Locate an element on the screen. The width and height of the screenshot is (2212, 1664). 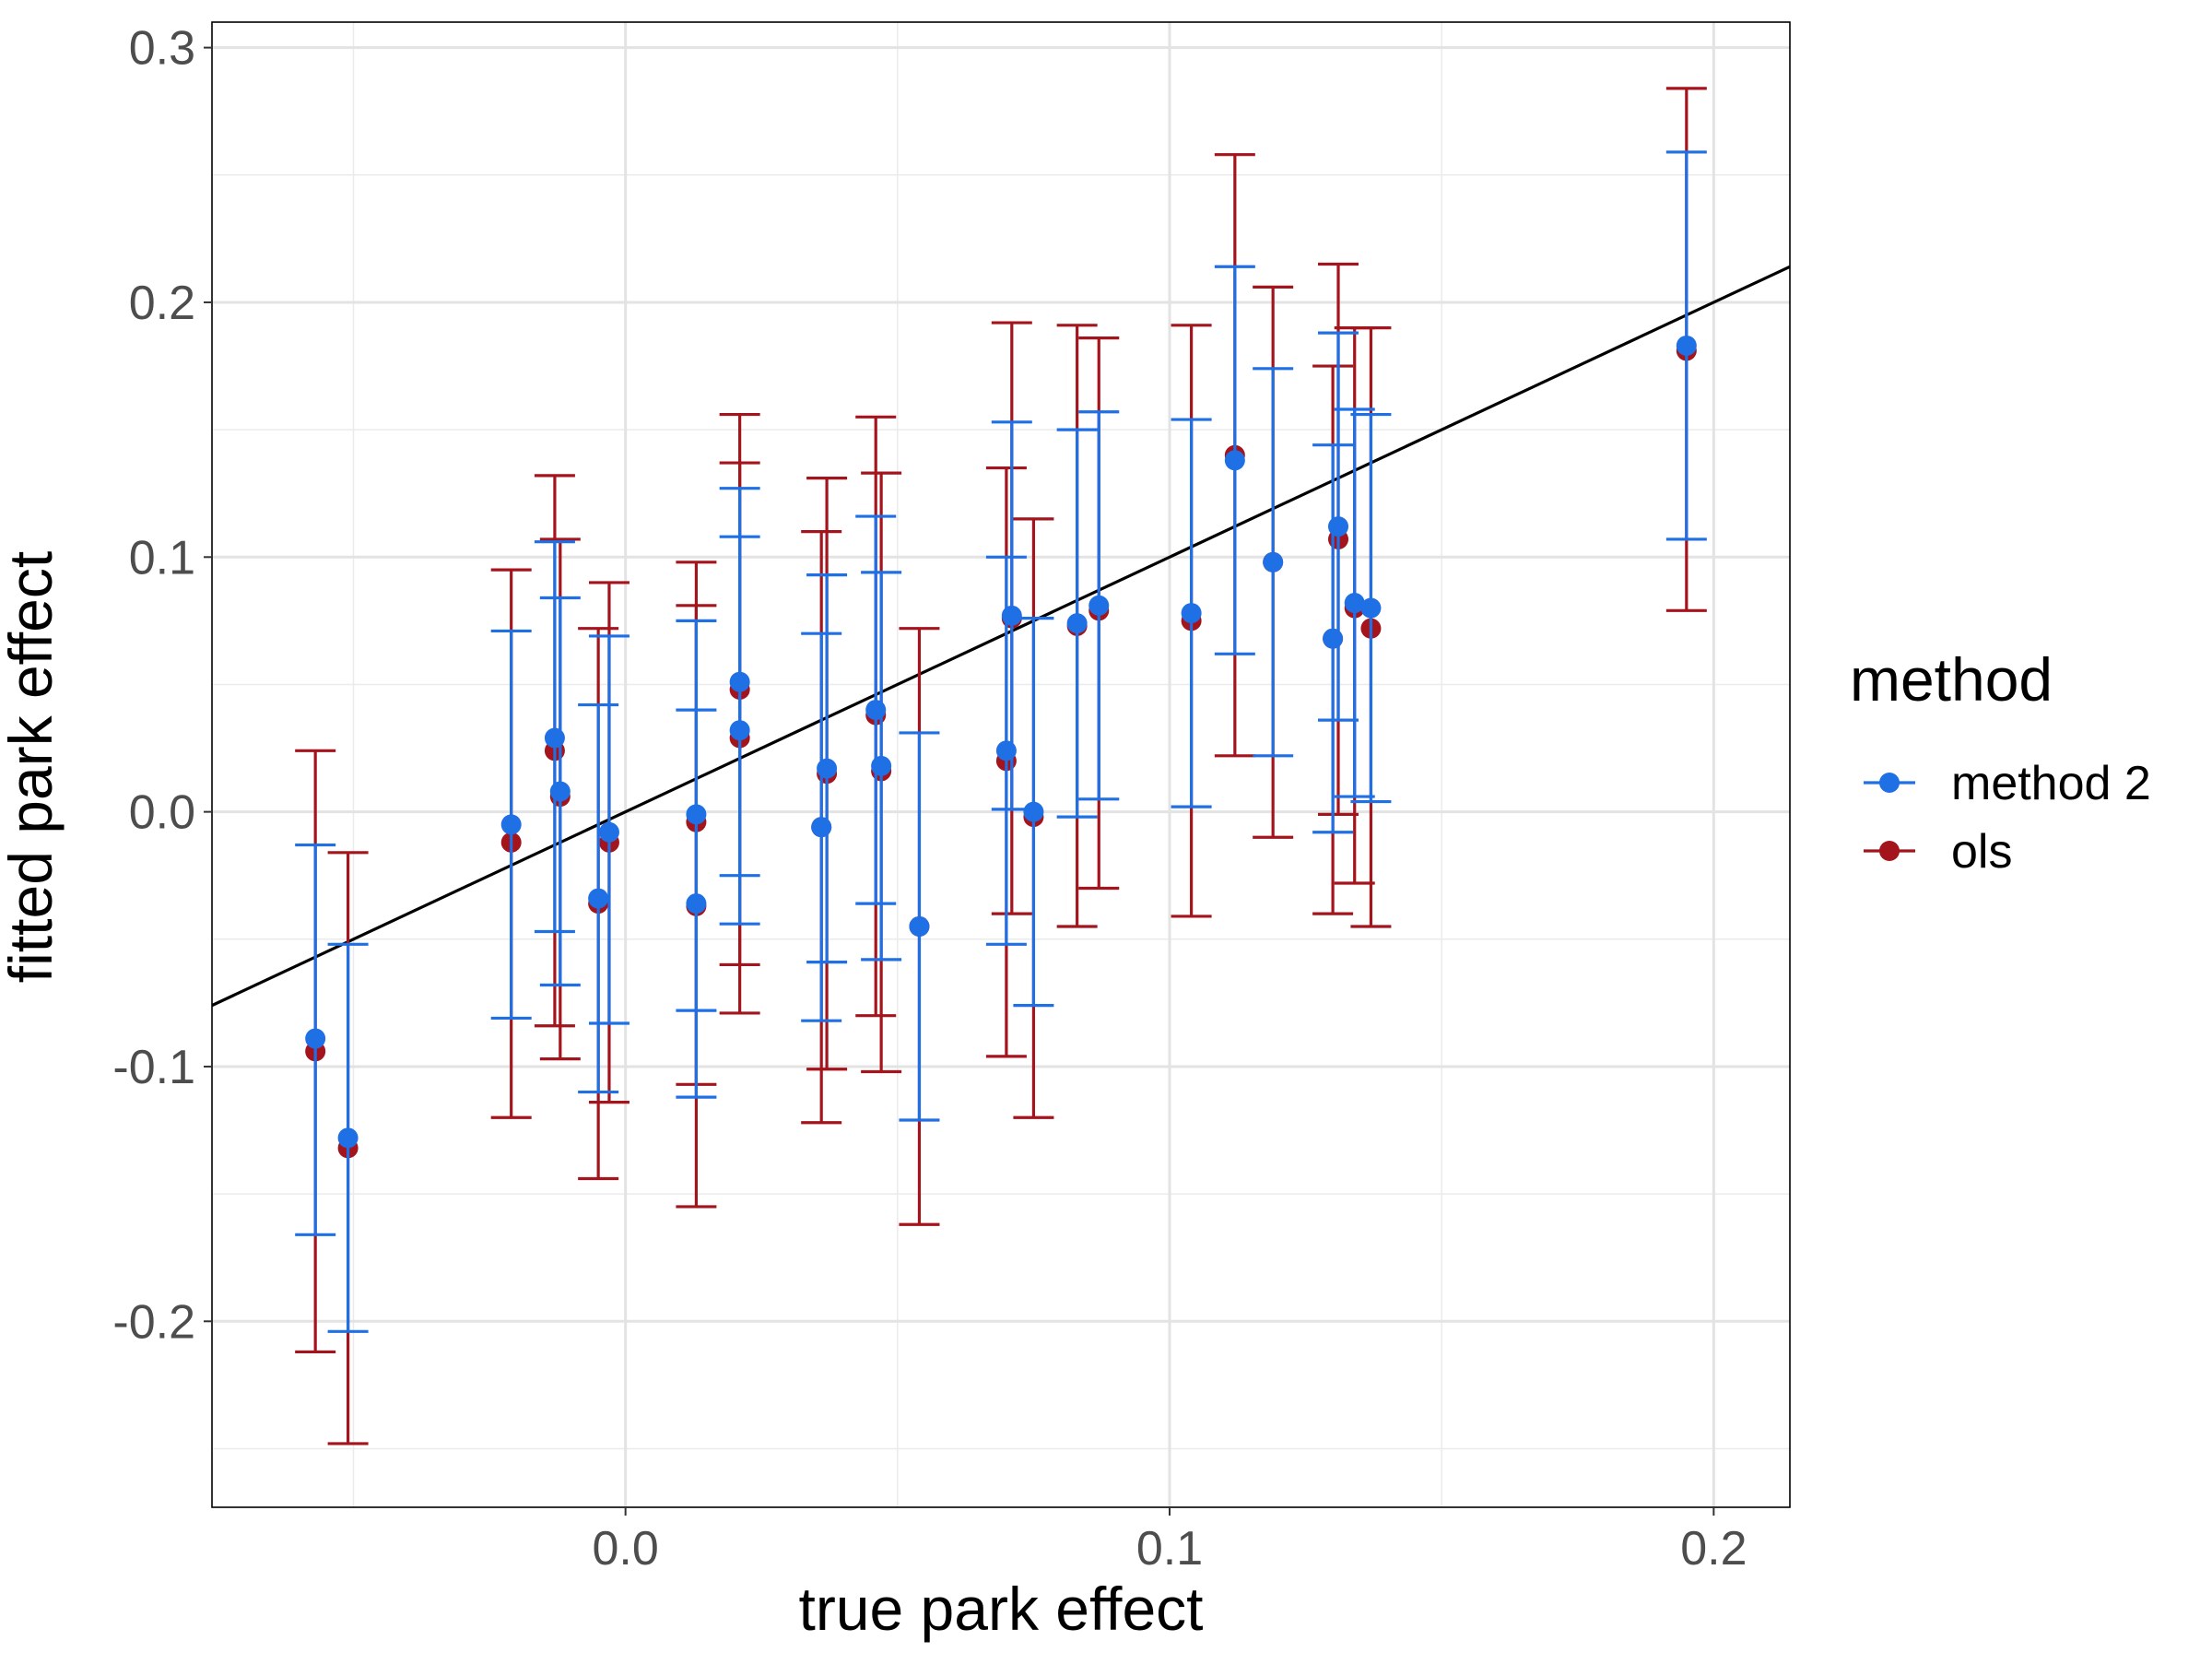
y-tick-label: 0.1 is located at coordinates (162, 557).